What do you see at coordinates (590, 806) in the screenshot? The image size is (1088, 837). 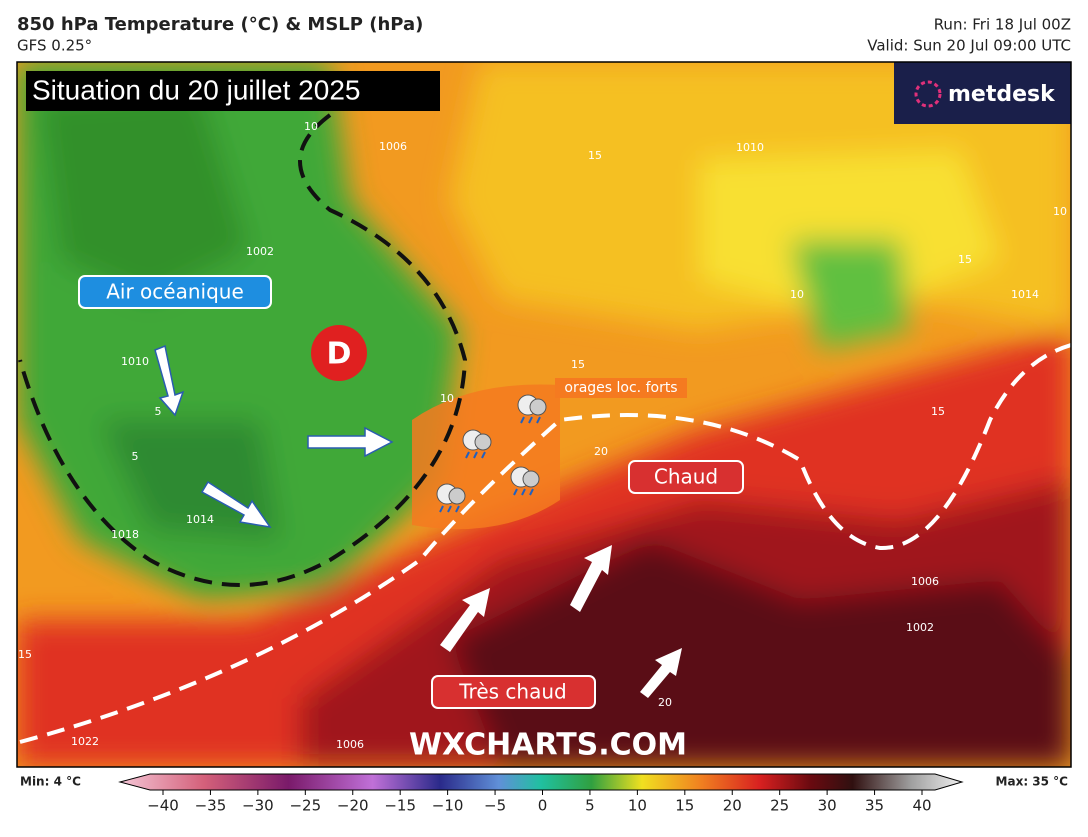 I see `colorbar-tick-label: 5` at bounding box center [590, 806].